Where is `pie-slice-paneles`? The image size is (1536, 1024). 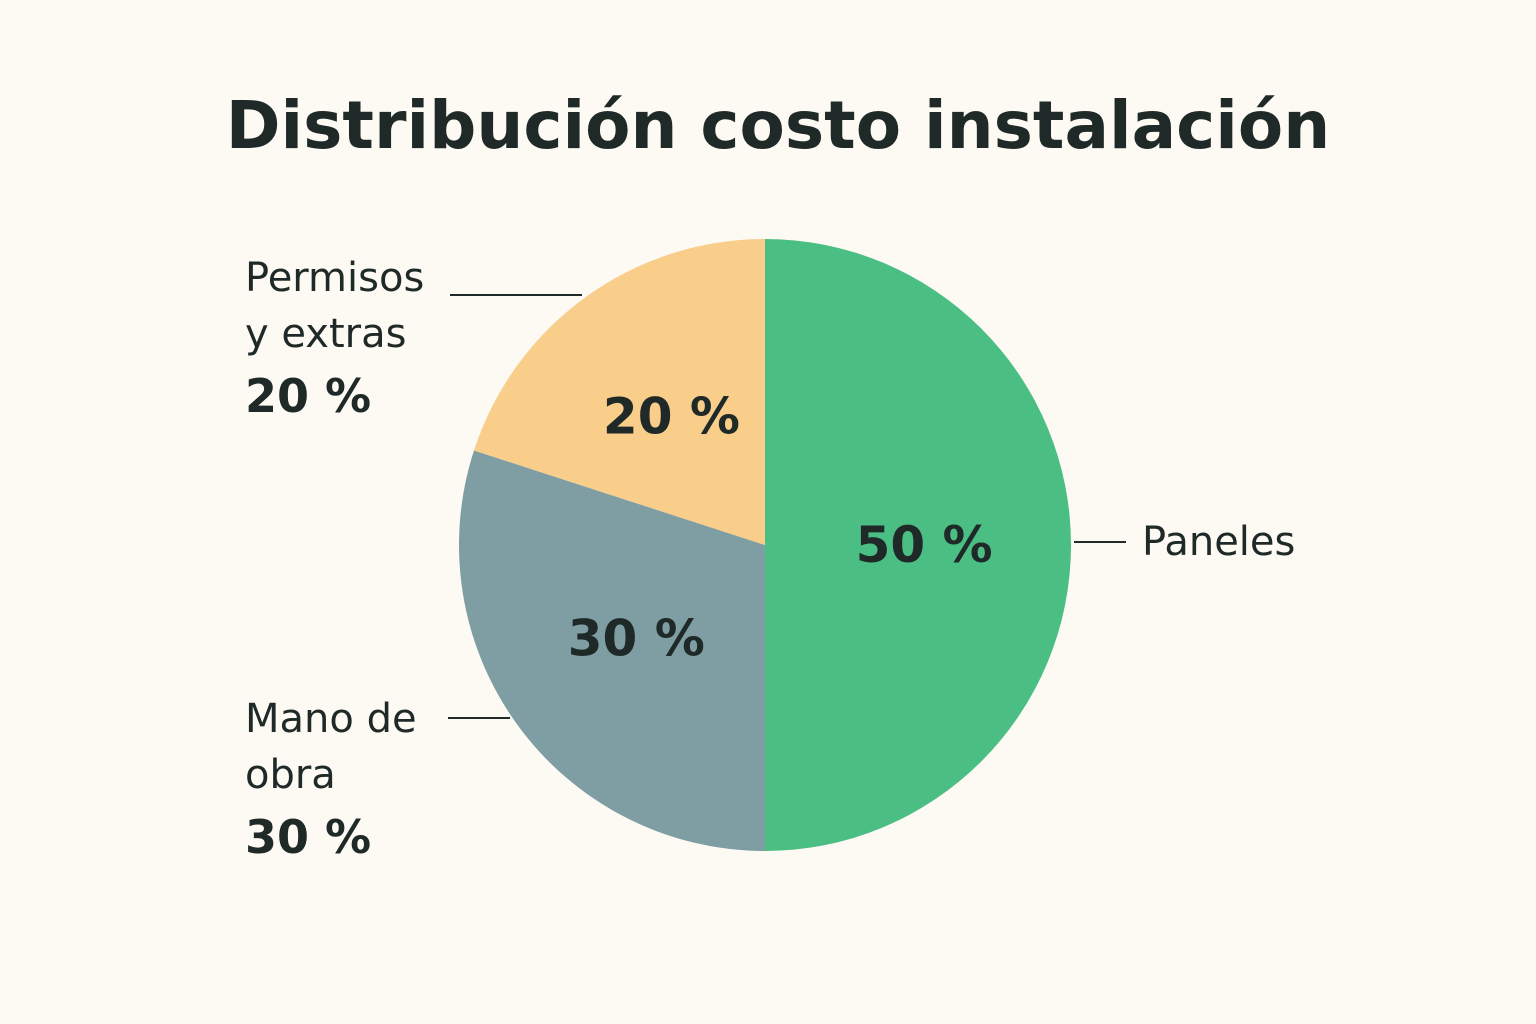 pie-slice-paneles is located at coordinates (918, 545).